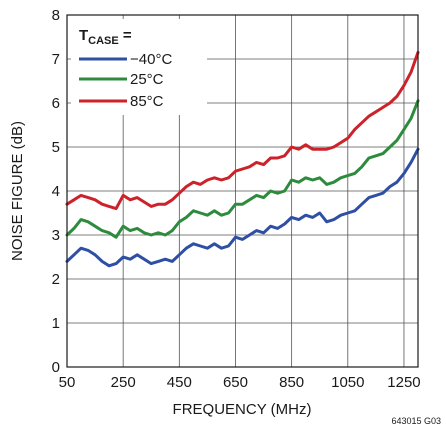 The height and width of the screenshot is (425, 446). I want to click on y-tick-label: 8, so click(56, 15).